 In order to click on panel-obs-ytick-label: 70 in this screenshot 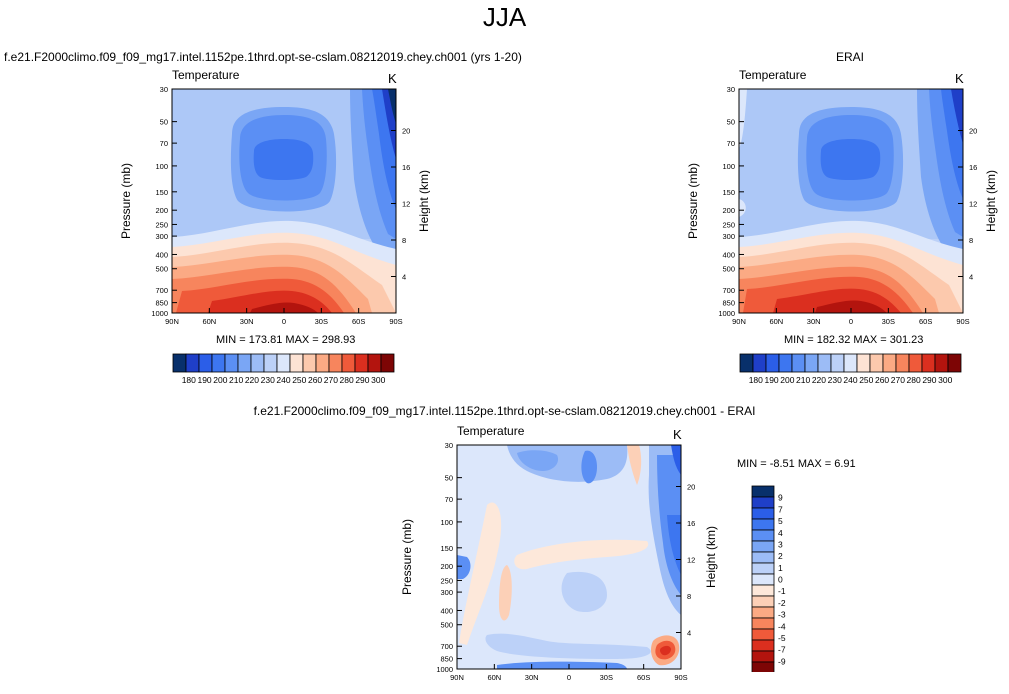, I will do `click(731, 143)`.